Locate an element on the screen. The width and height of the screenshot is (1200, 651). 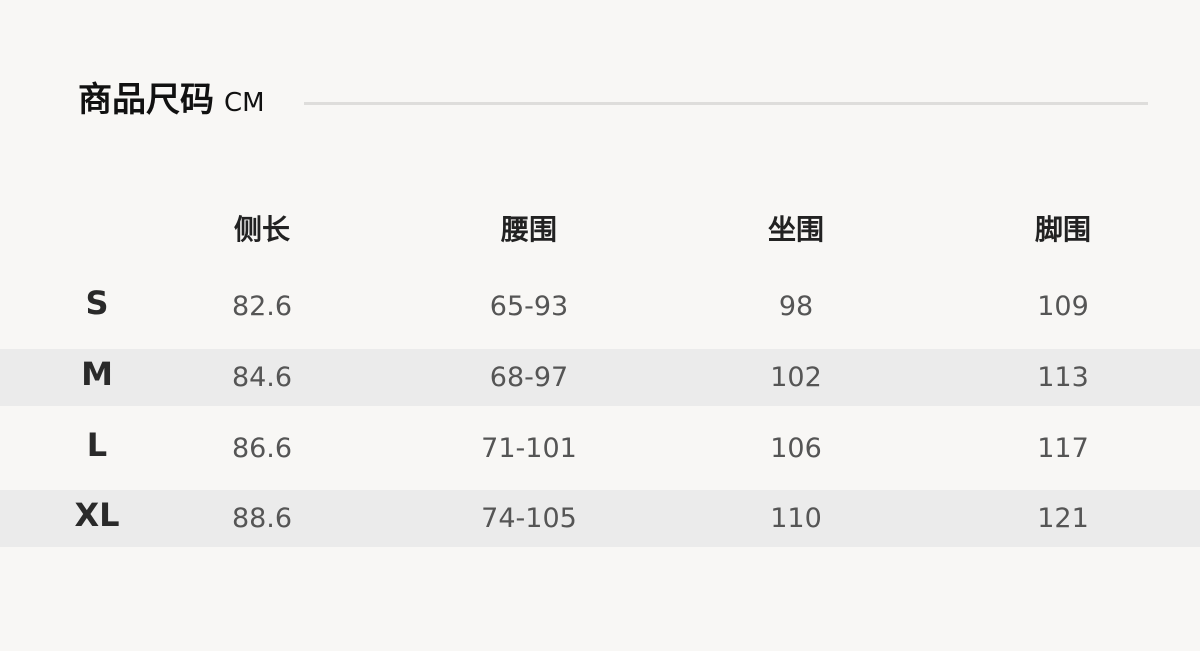
column-header: 侧长 is located at coordinates (261, 229).